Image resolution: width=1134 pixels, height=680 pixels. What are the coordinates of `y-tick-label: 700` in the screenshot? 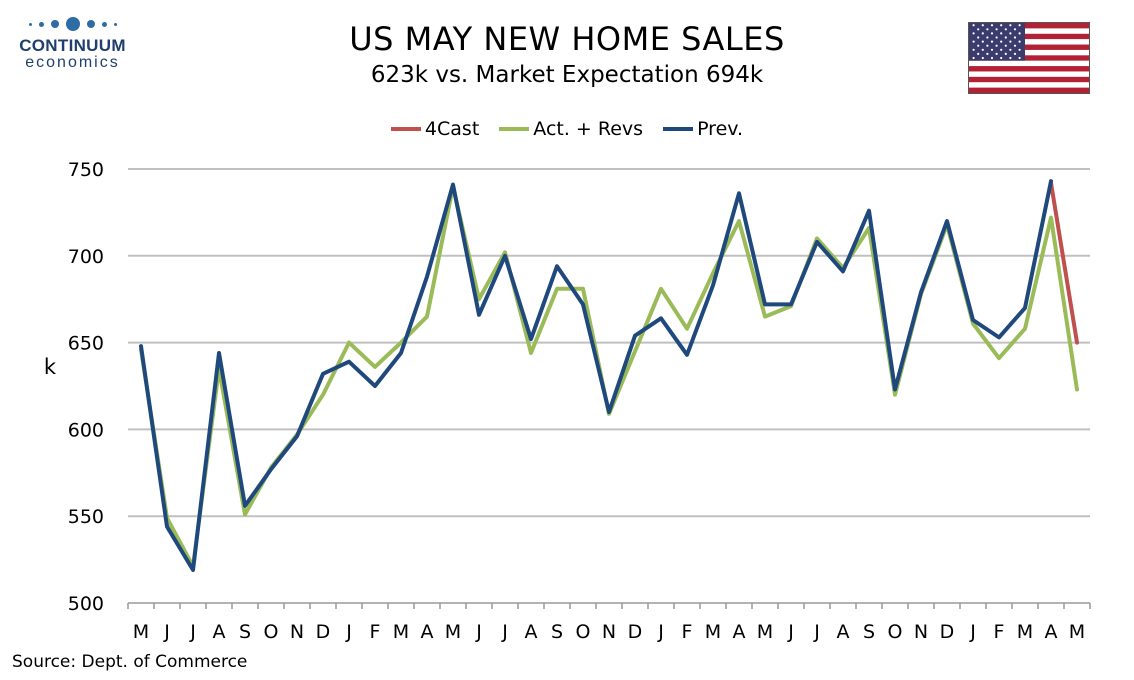 It's located at (86, 257).